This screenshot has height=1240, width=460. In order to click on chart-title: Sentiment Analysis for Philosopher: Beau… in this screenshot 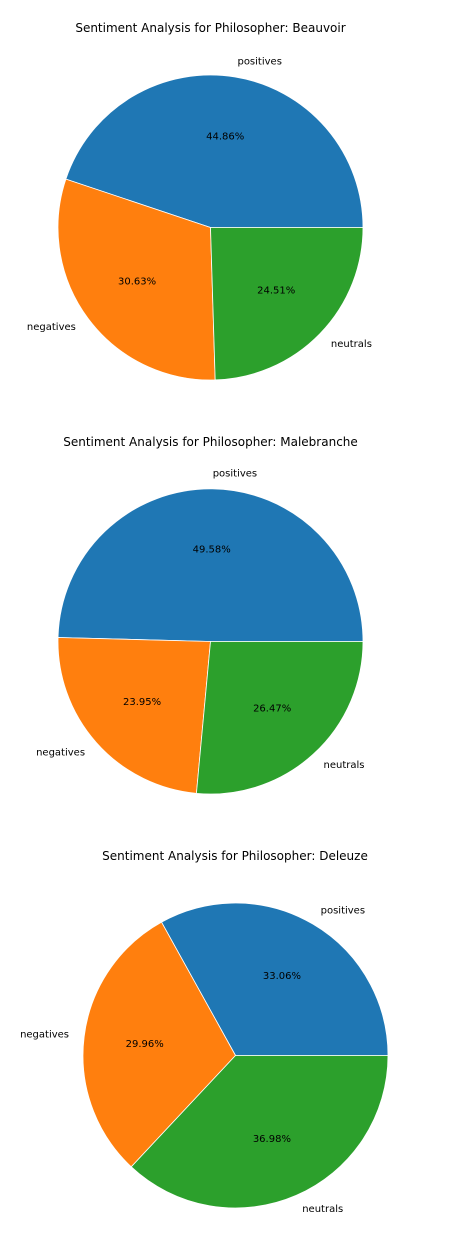, I will do `click(210, 28)`.